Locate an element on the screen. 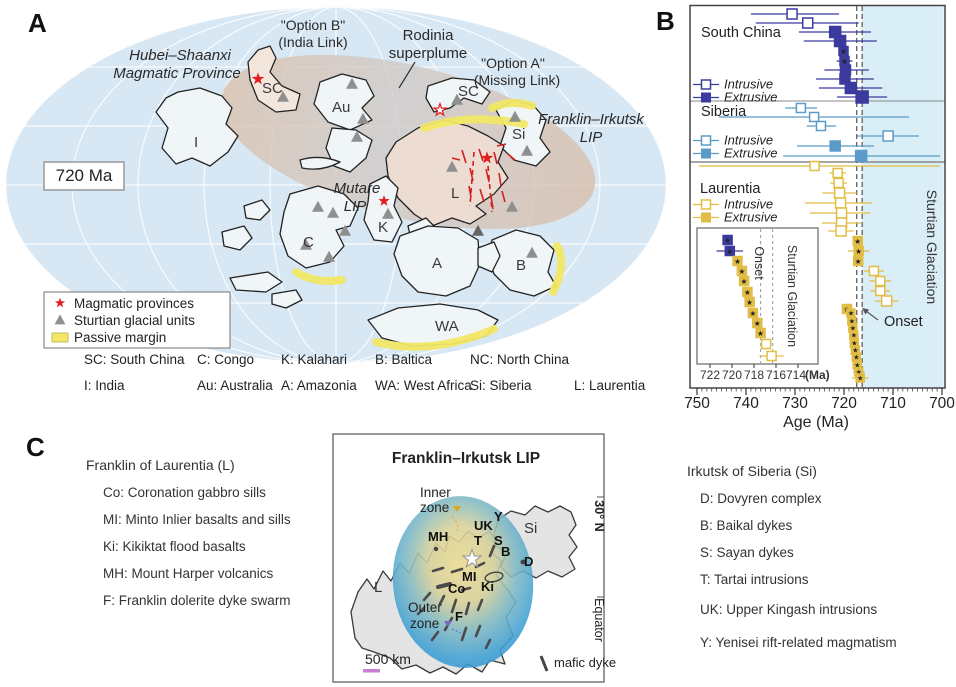 Image resolution: width=956 pixels, height=687 pixels. tick-750: 750 is located at coordinates (697, 403).